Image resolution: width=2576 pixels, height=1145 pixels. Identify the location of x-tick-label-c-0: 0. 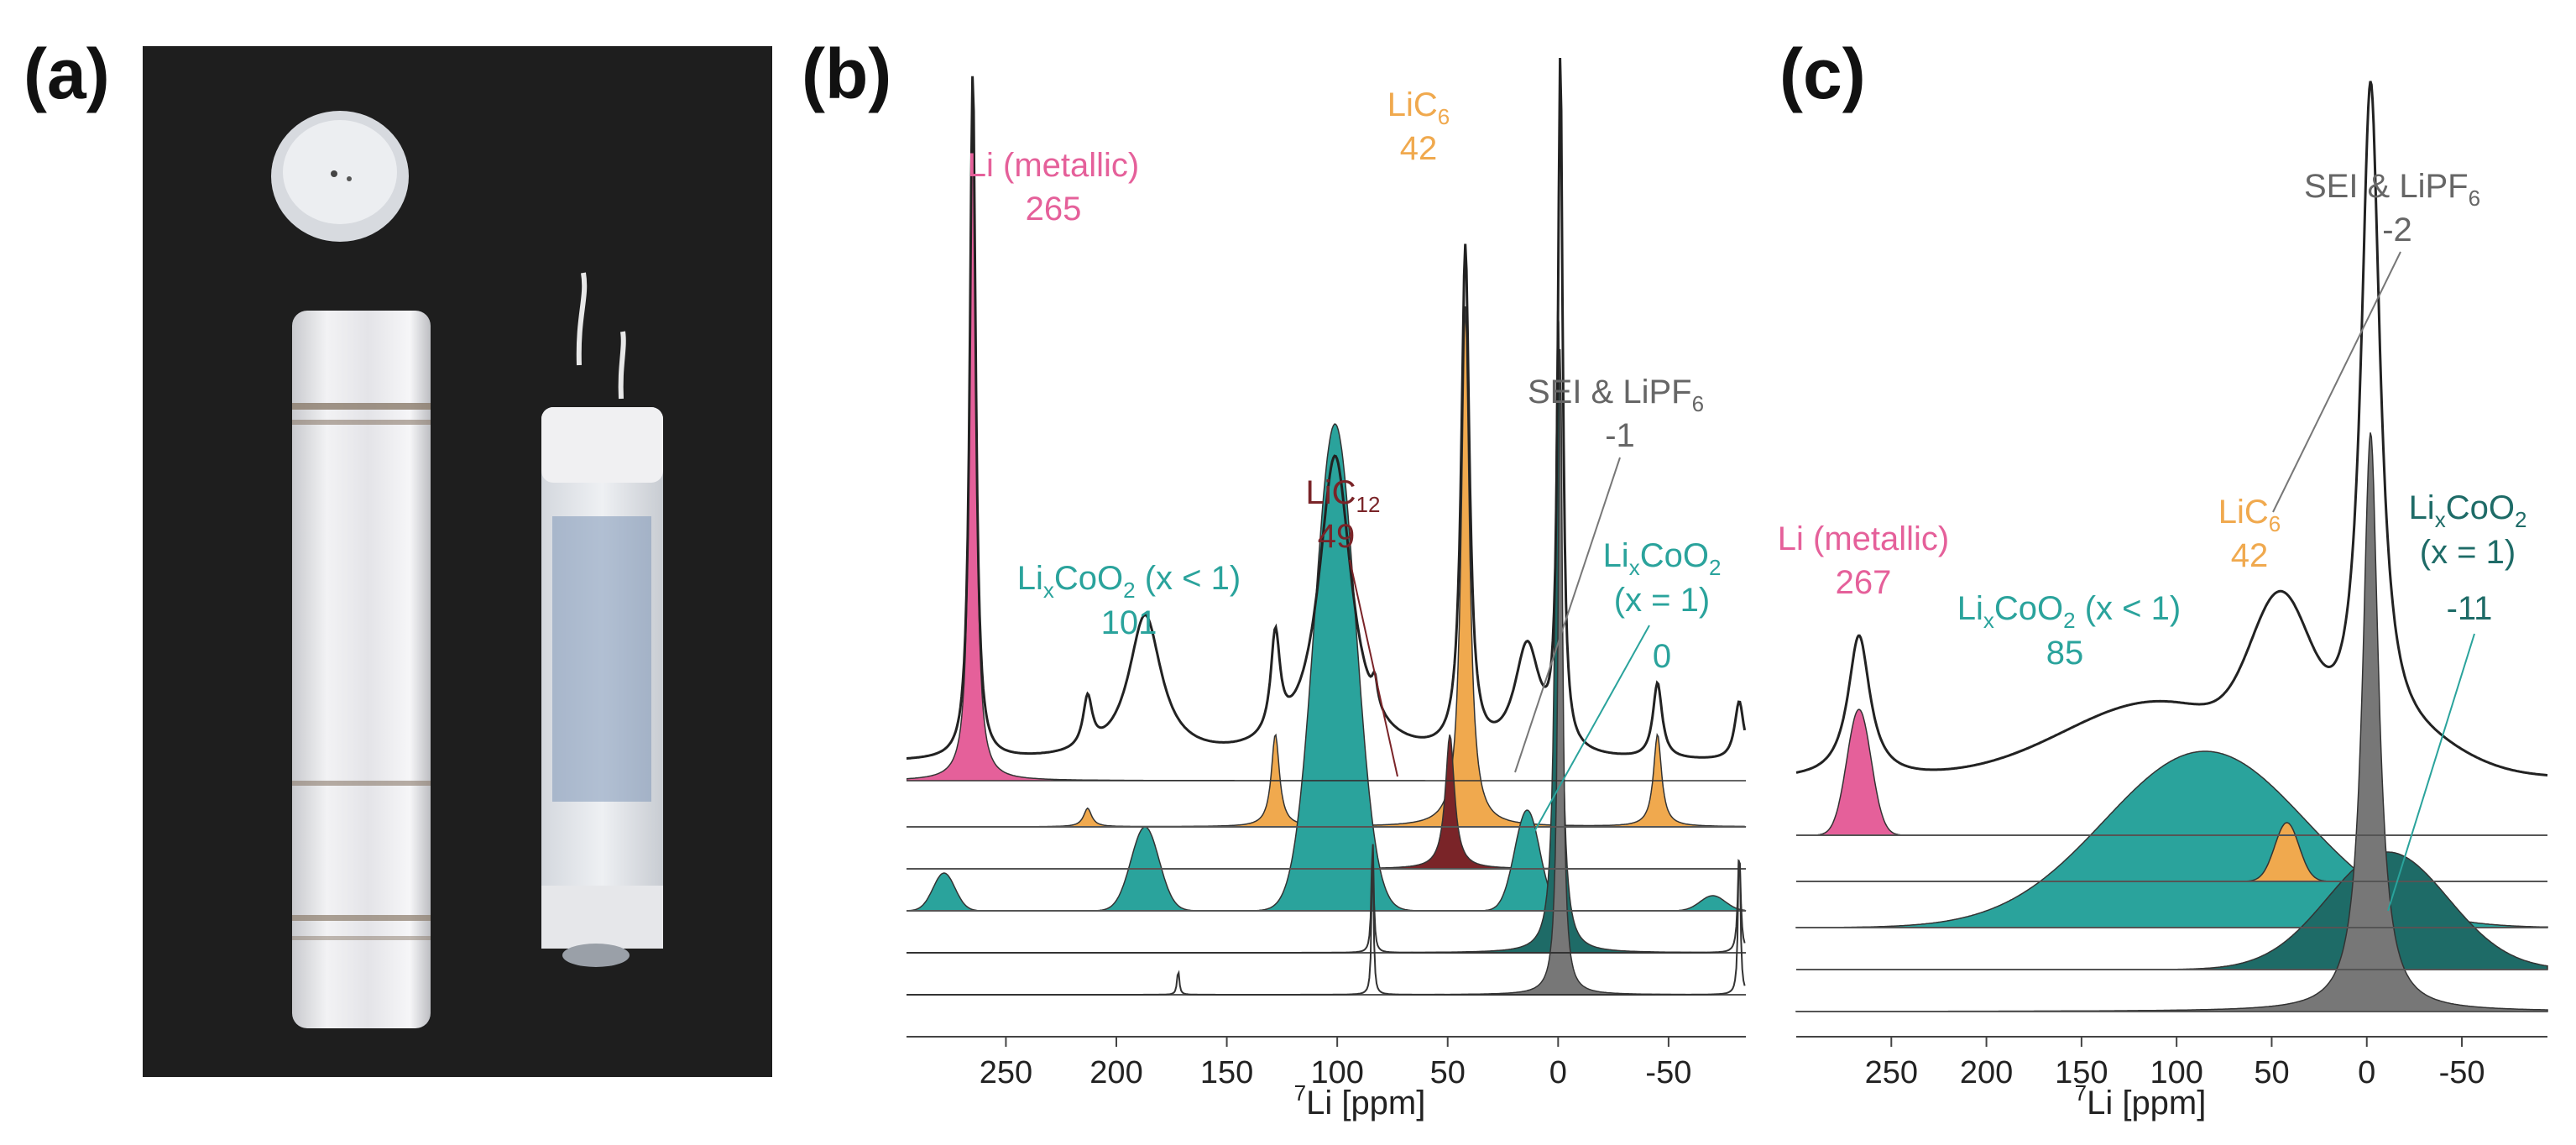
(2366, 1072).